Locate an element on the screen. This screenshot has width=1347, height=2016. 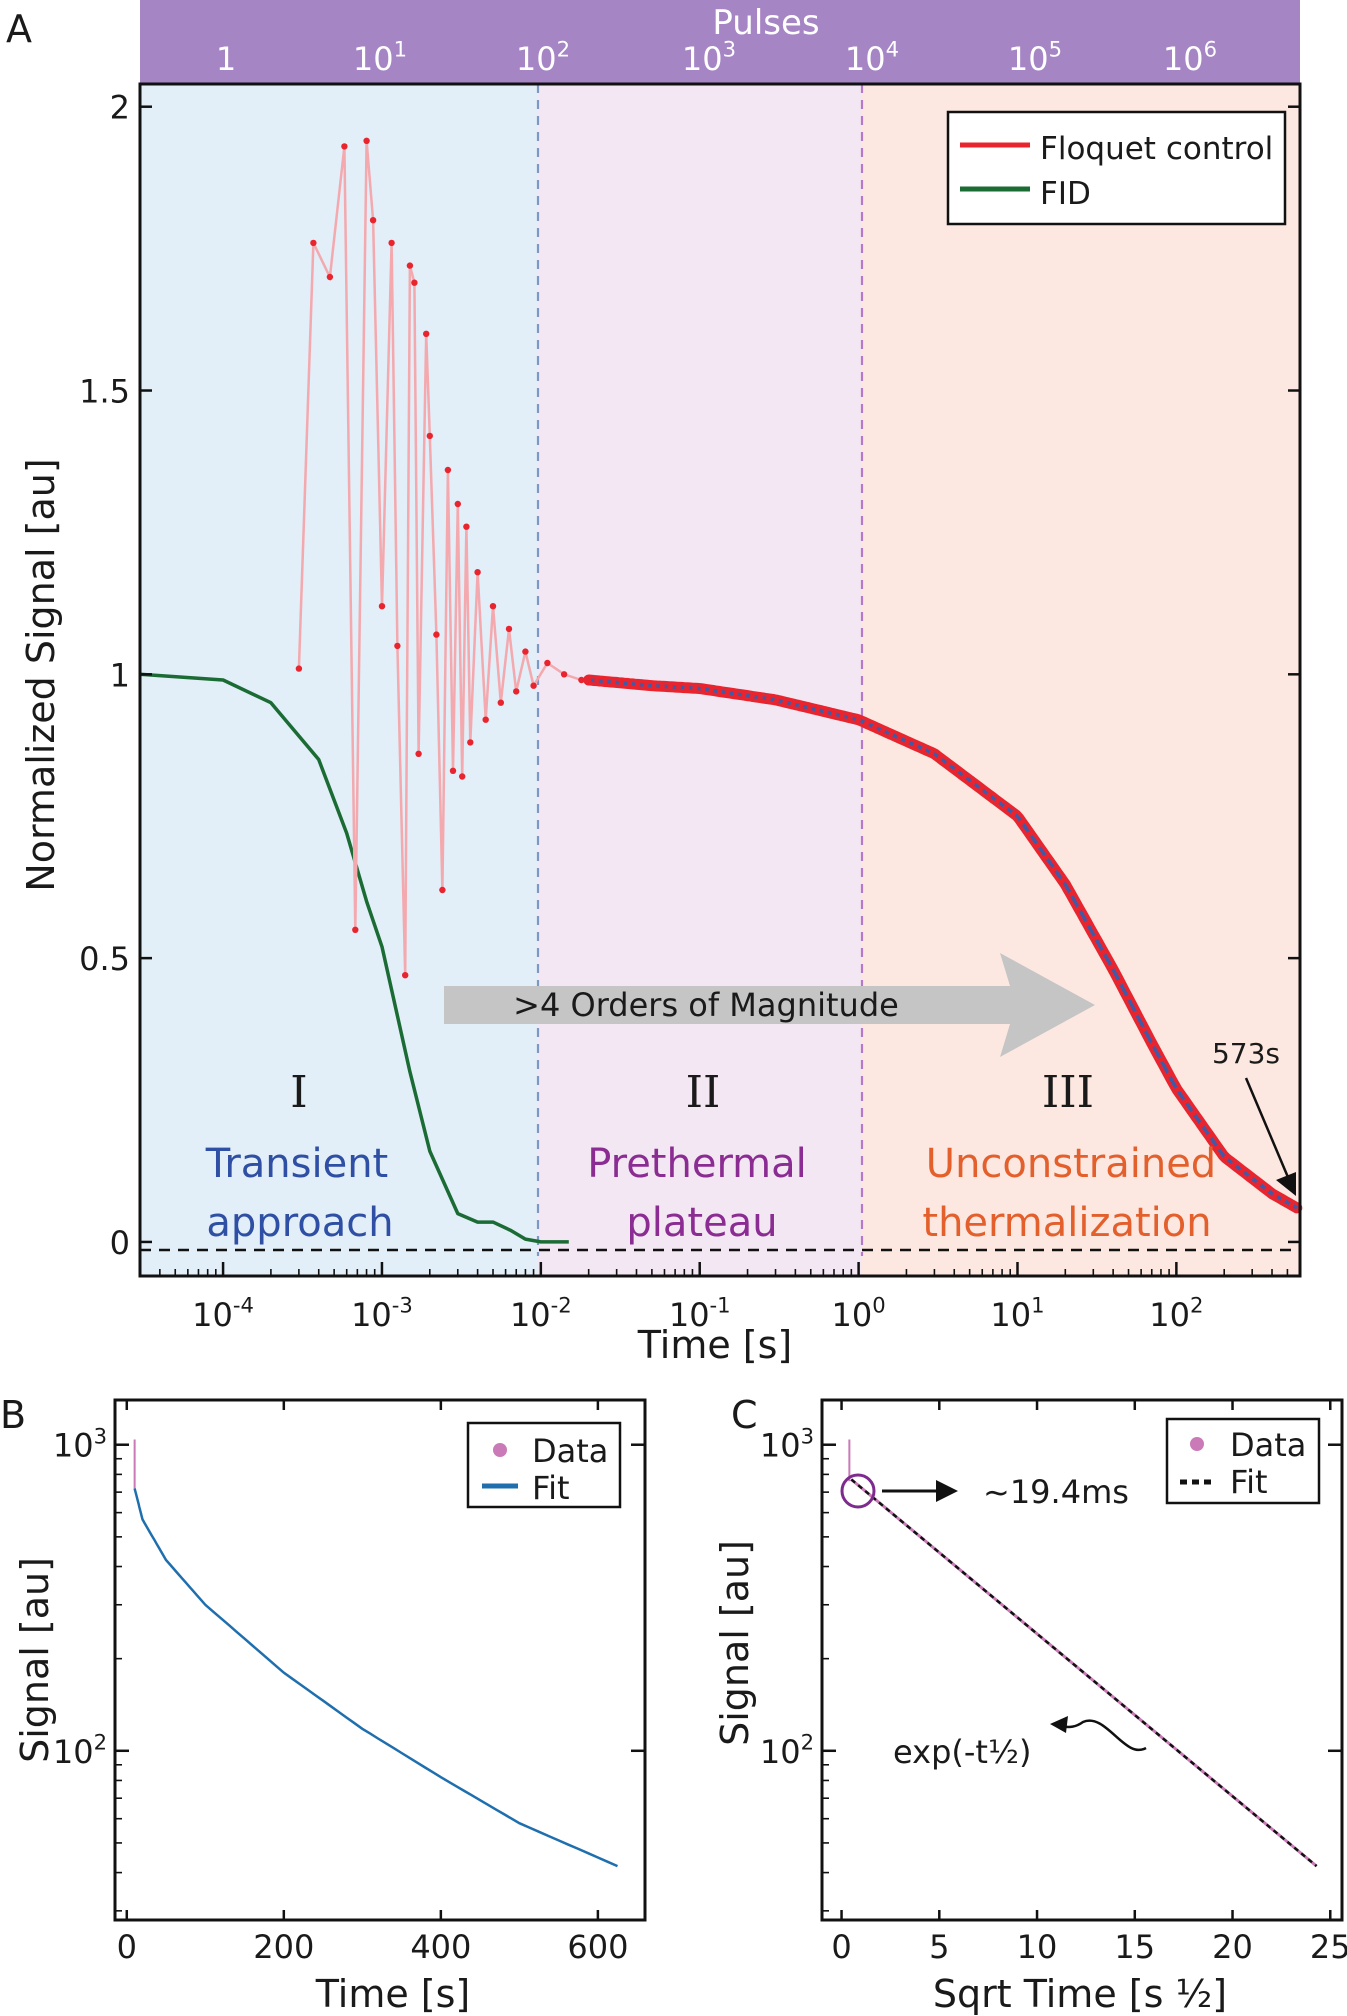
legend-b: Data Fit is located at coordinates (544, 1465).